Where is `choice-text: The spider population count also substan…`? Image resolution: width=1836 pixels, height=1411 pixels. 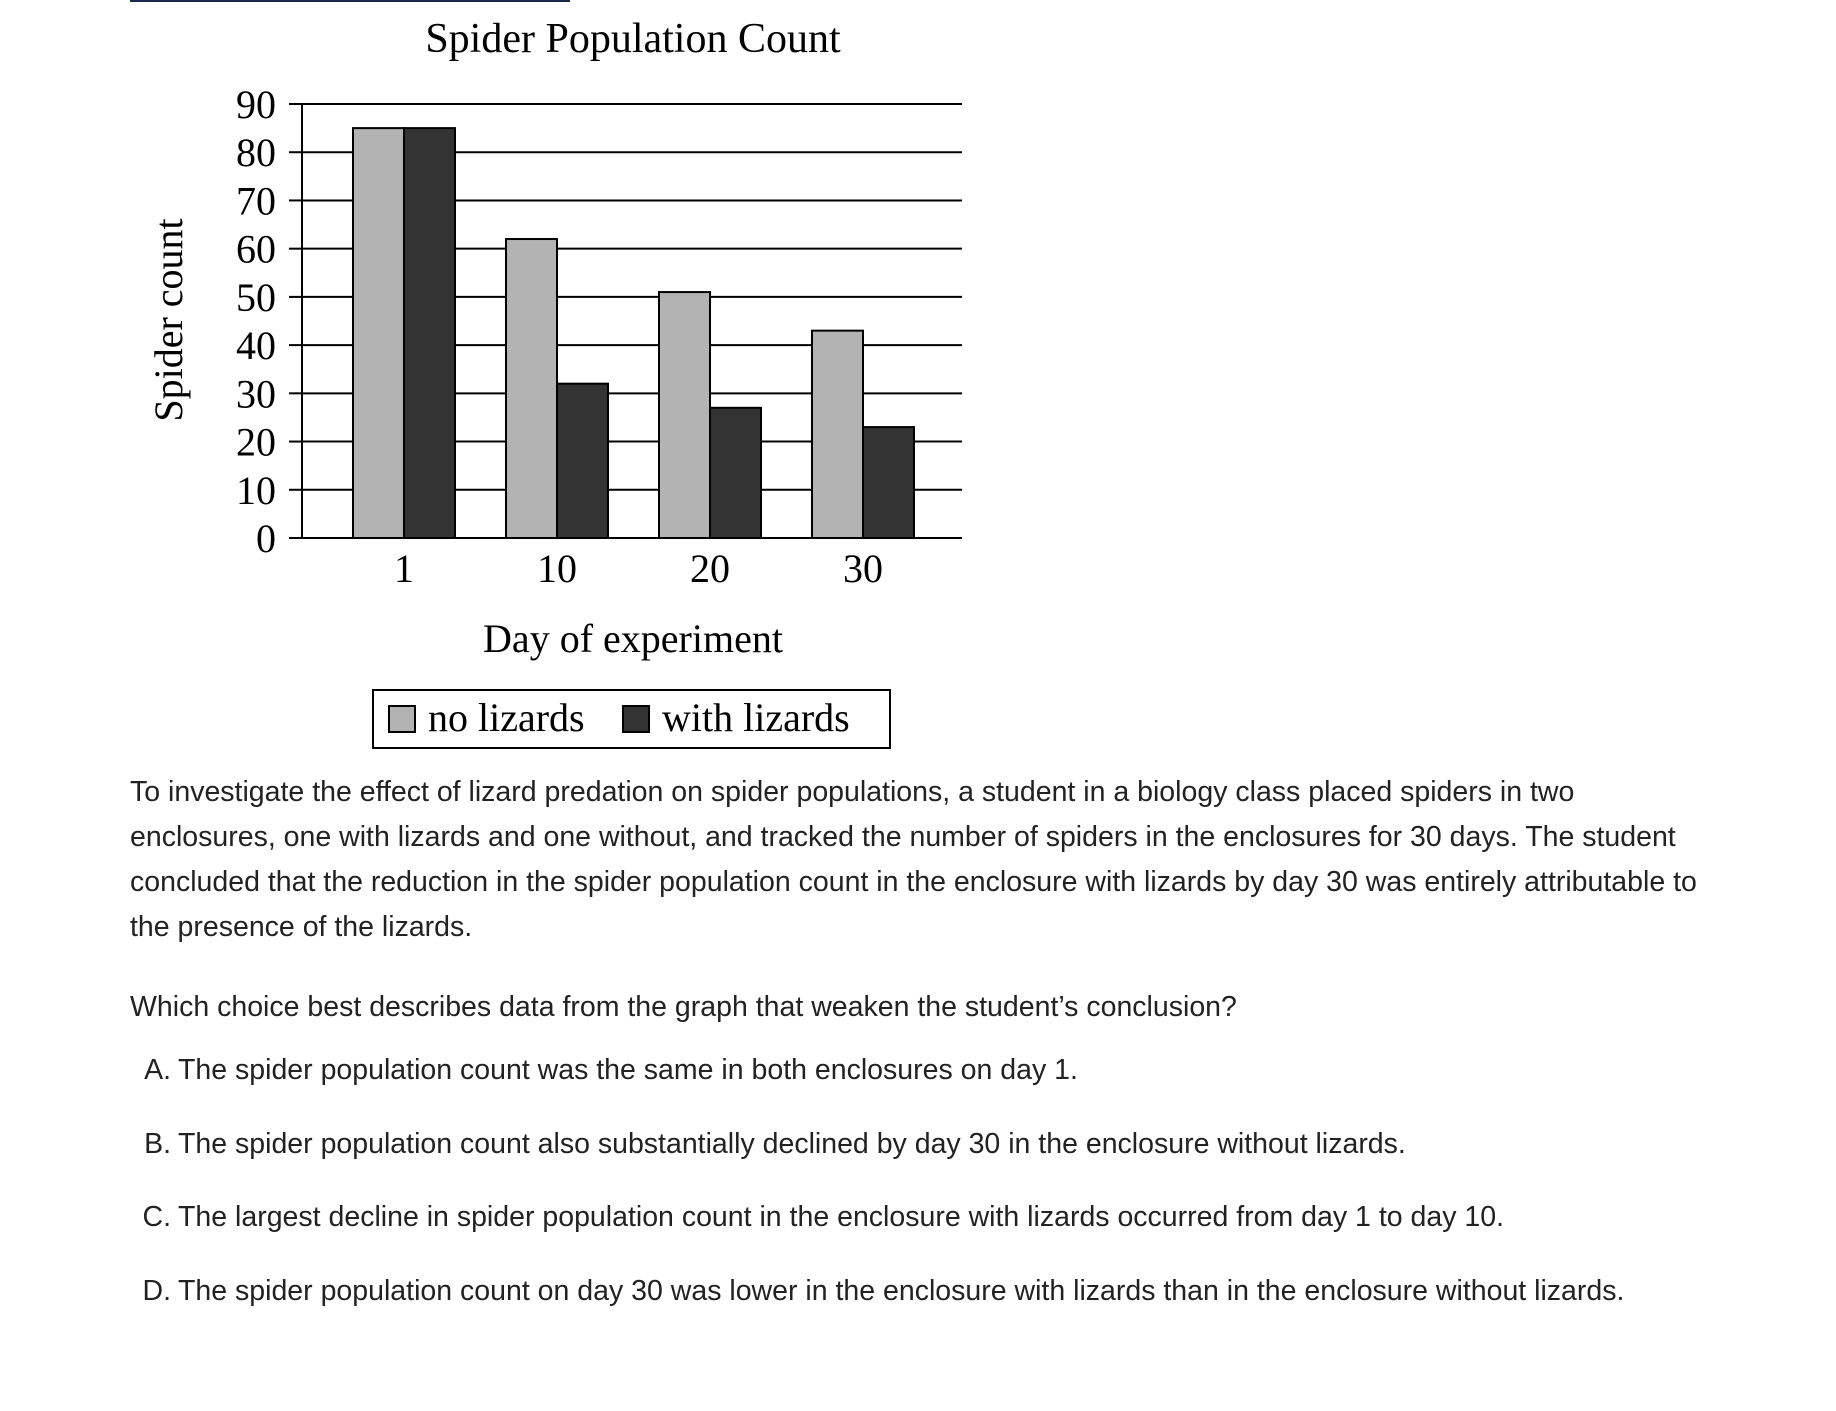
choice-text: The spider population count also substan… is located at coordinates (792, 1143).